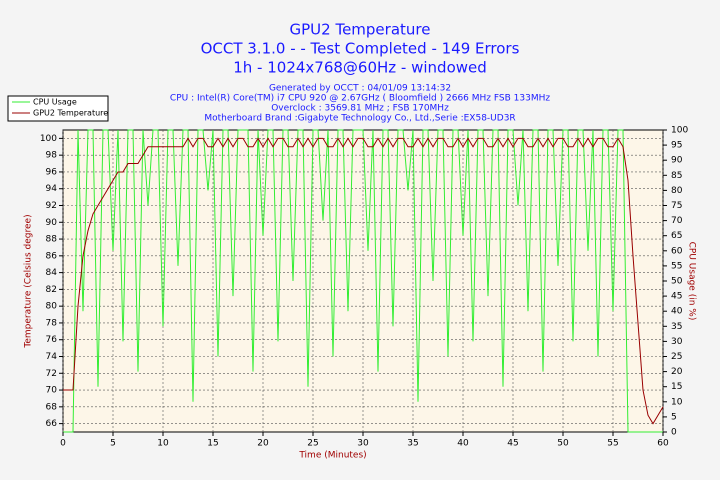 The height and width of the screenshot is (480, 720). Describe the element at coordinates (676, 206) in the screenshot. I see `y2-tick-label: 75` at that location.